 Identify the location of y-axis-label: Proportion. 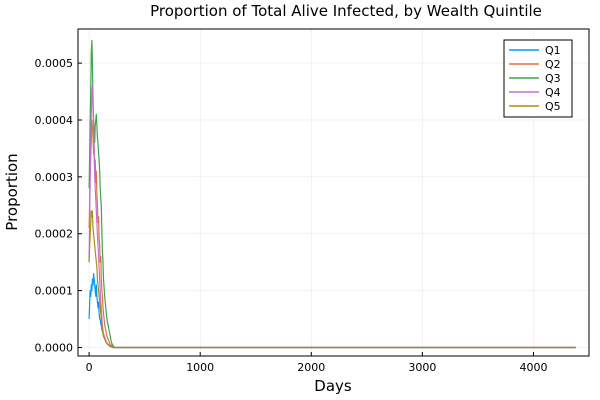
(12, 191).